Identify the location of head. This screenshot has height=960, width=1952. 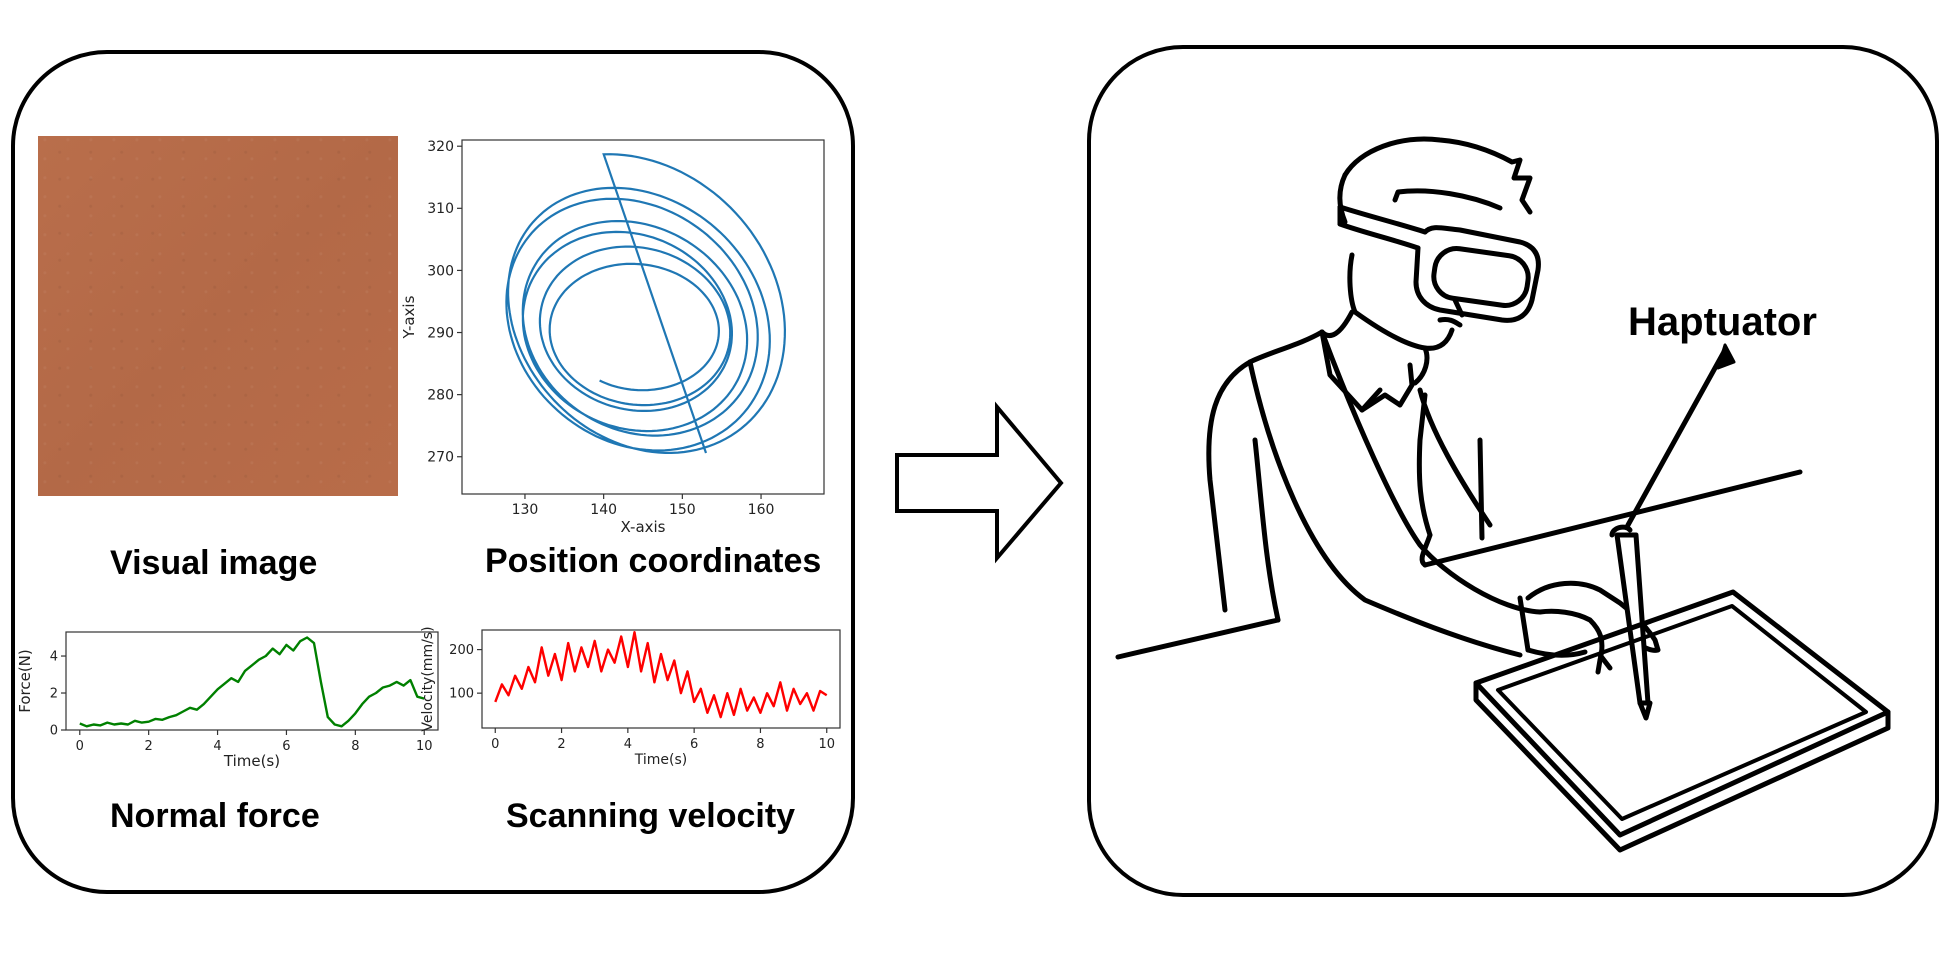
(1435, 243).